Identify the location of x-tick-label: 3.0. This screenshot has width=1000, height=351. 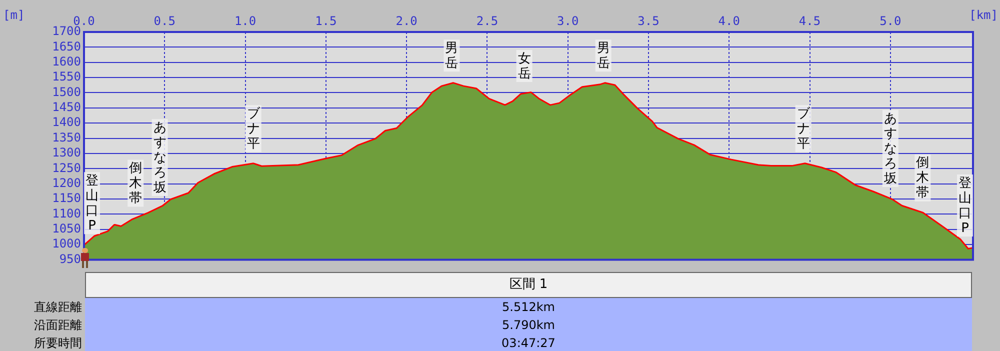
(568, 21).